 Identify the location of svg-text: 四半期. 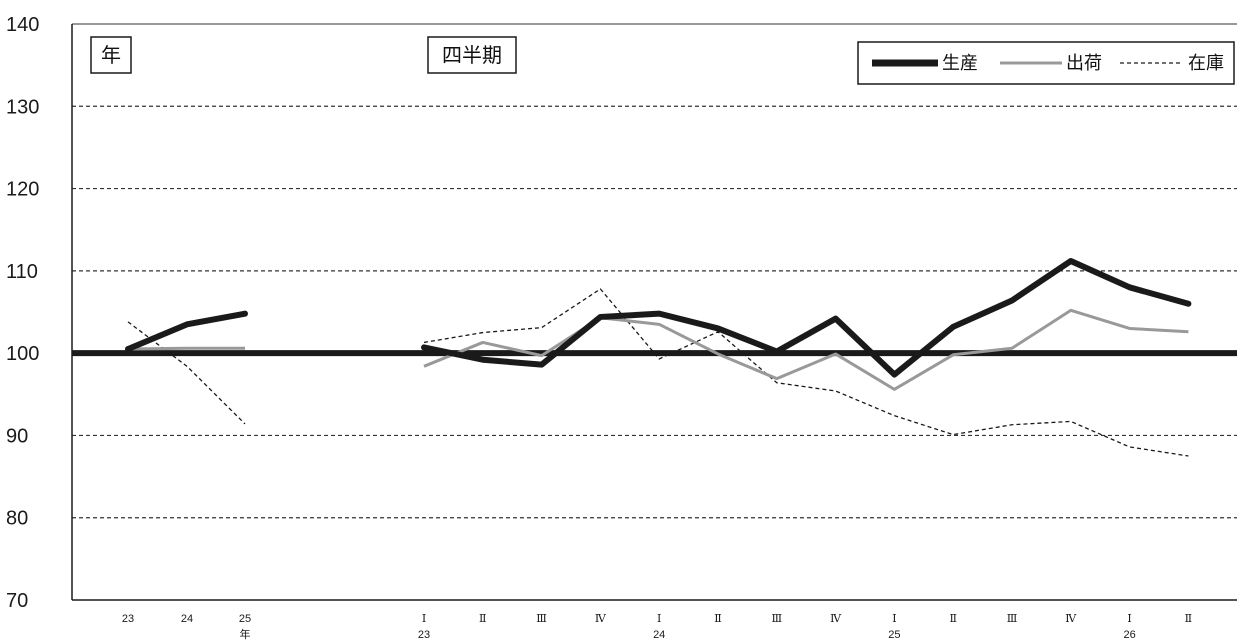
(472, 55).